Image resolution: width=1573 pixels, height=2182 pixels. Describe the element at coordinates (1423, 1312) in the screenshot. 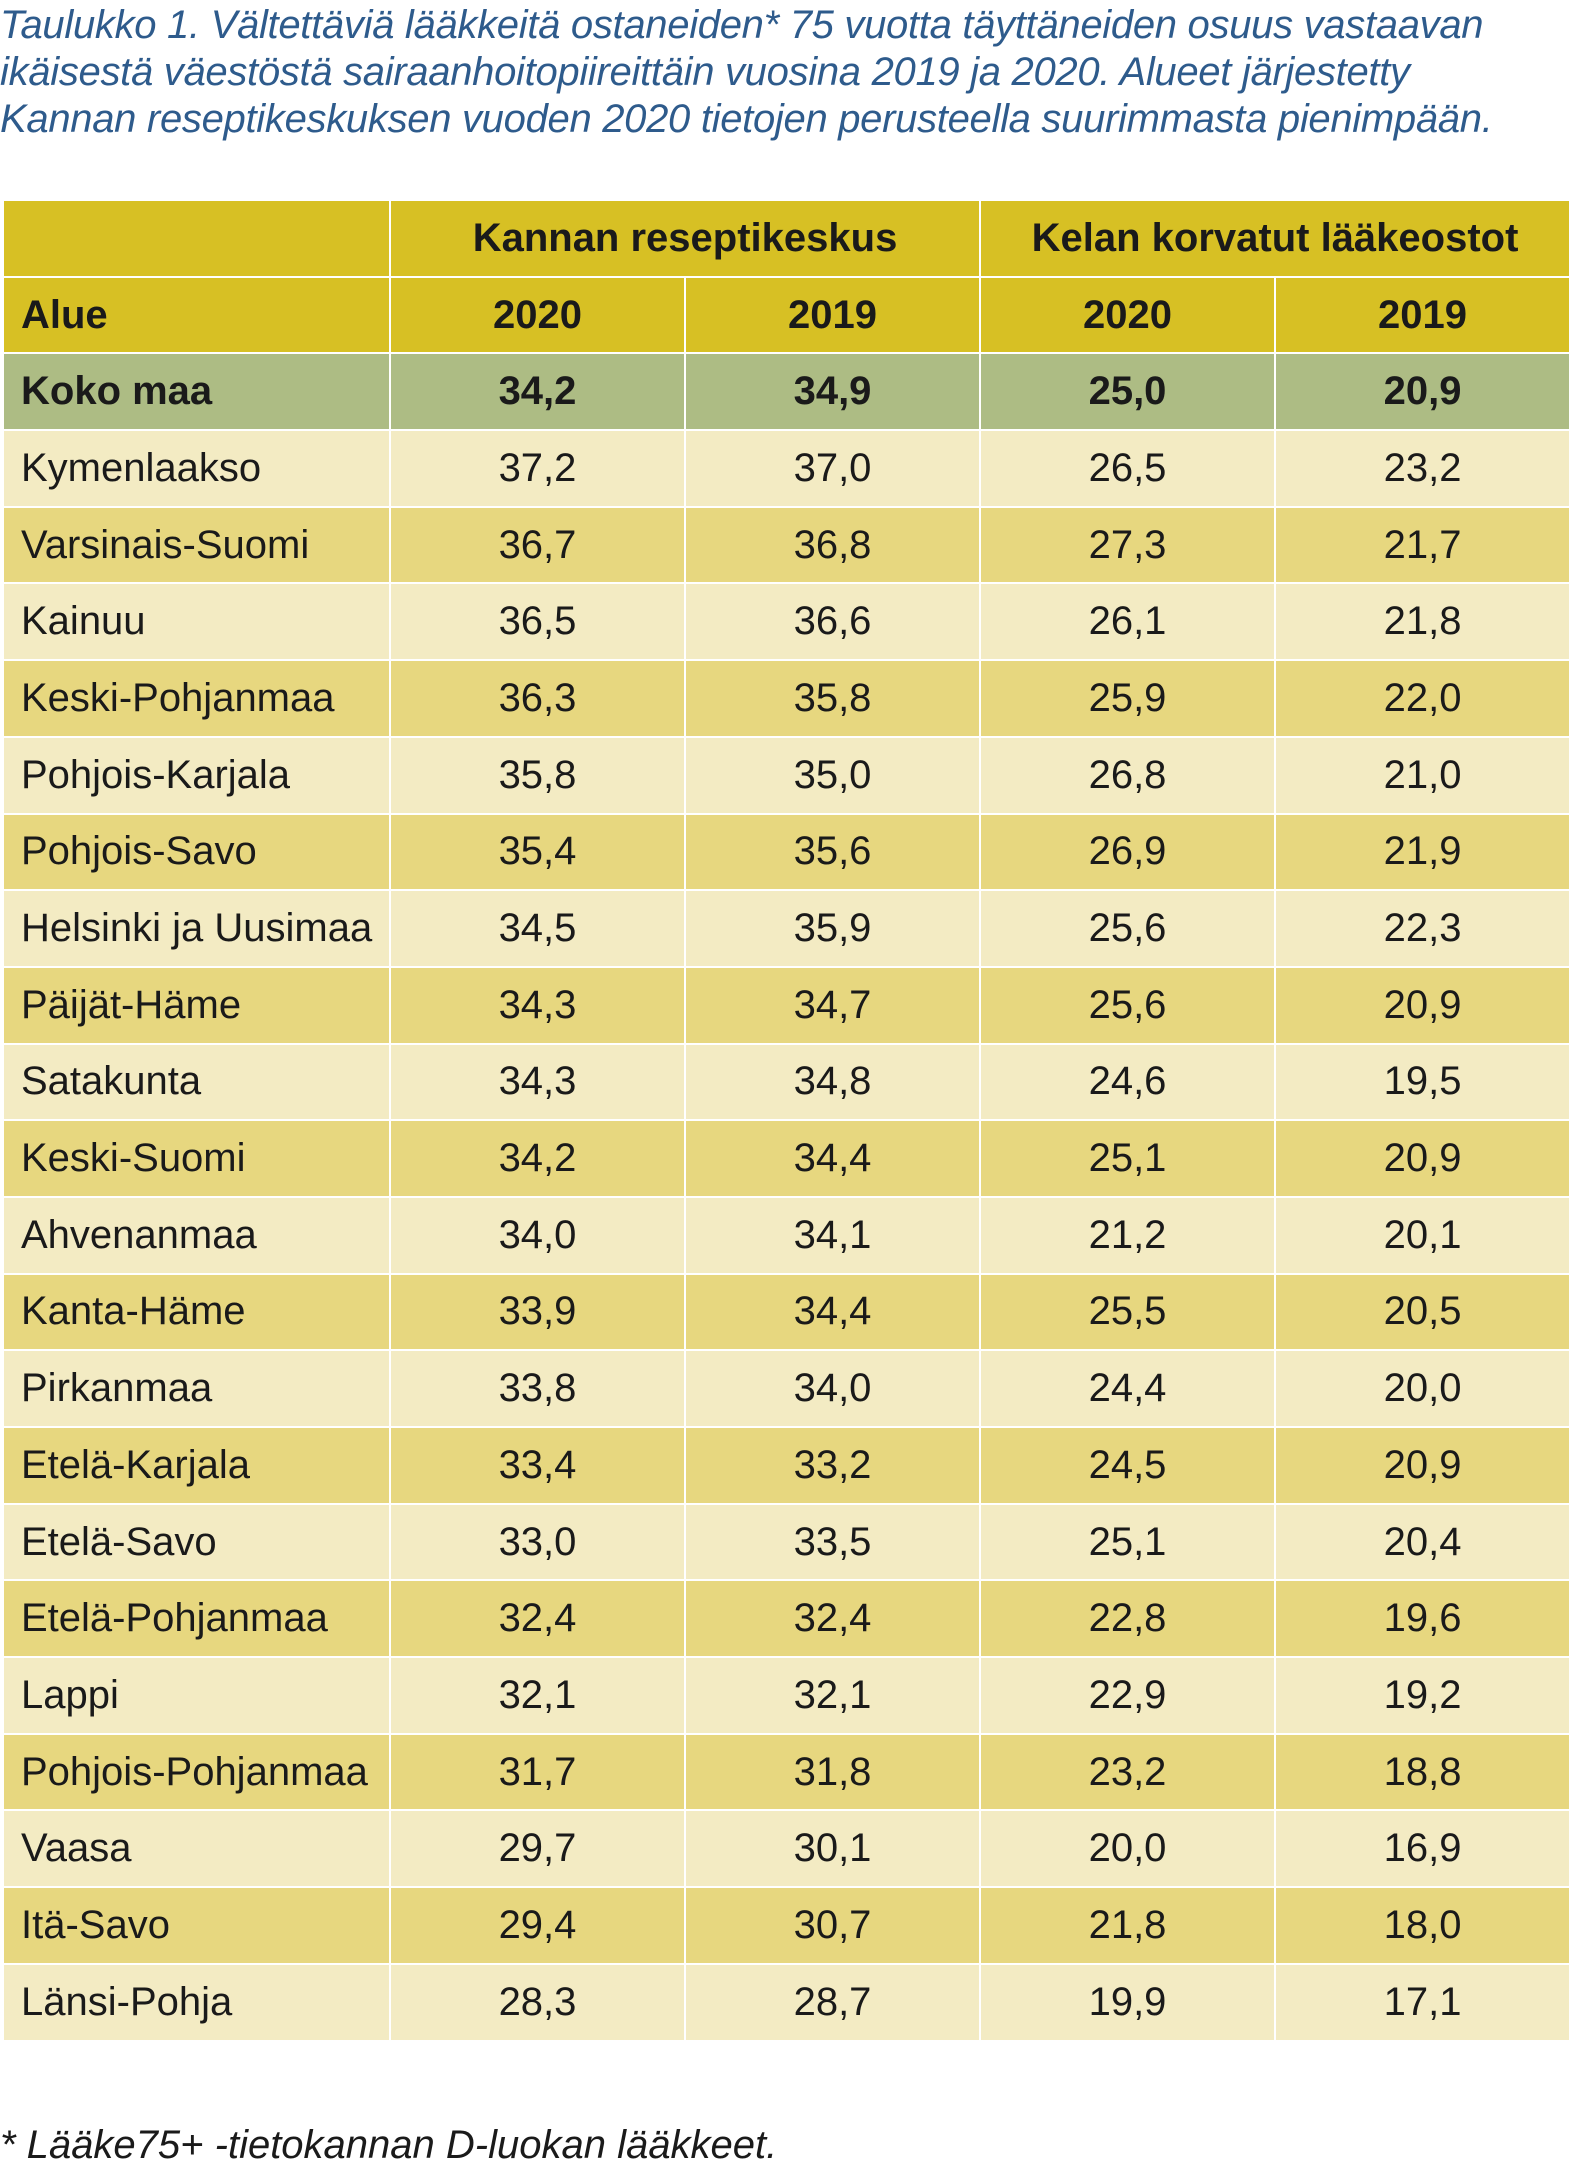

I see `value-cell: 20,5` at that location.